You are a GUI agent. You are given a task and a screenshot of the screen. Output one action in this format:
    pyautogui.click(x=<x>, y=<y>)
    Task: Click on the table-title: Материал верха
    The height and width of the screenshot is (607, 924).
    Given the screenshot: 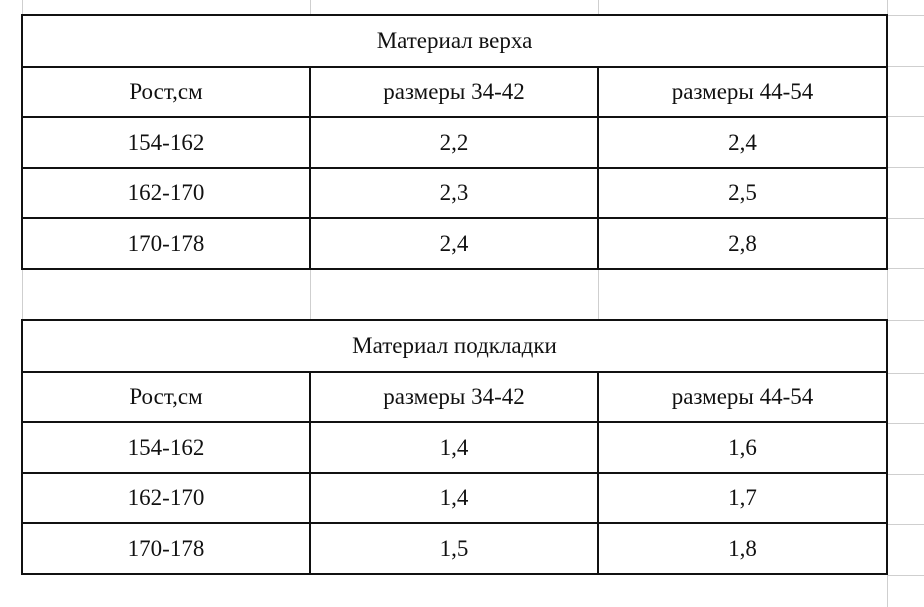 What is the action you would take?
    pyautogui.click(x=454, y=41)
    